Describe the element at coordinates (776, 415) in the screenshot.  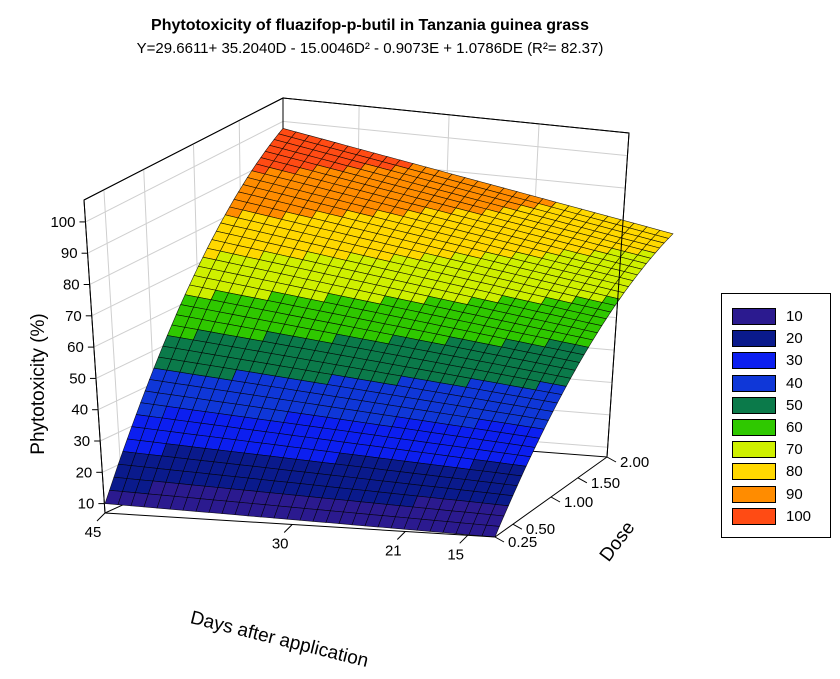
I see `color-legend: 10 20 30 40 50 60 70 80 90 100` at that location.